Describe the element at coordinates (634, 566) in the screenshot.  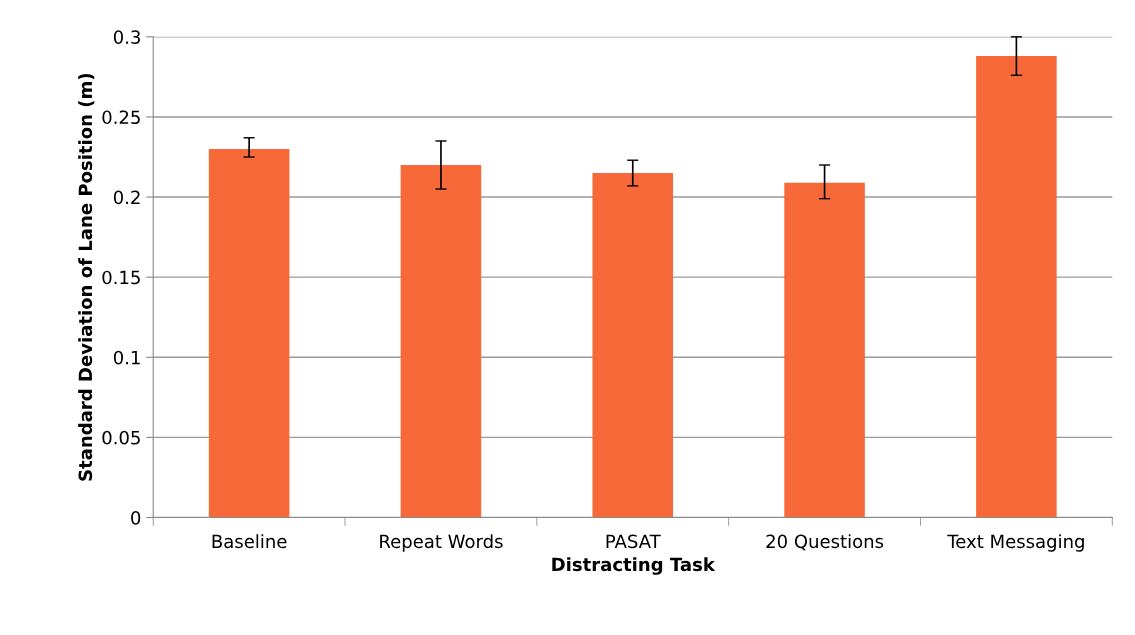
I see `x-axis-title: Distracting Task` at that location.